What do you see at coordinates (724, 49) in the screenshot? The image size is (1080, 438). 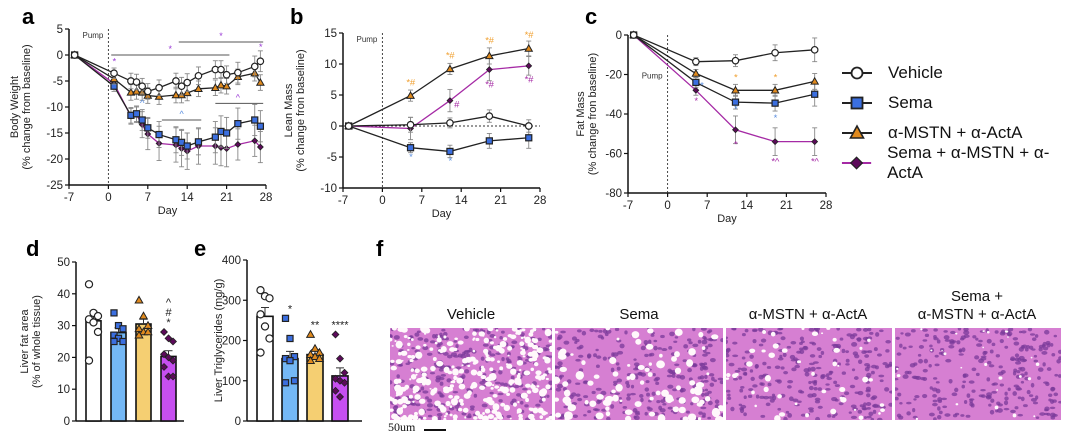 I see `series-vehicle` at bounding box center [724, 49].